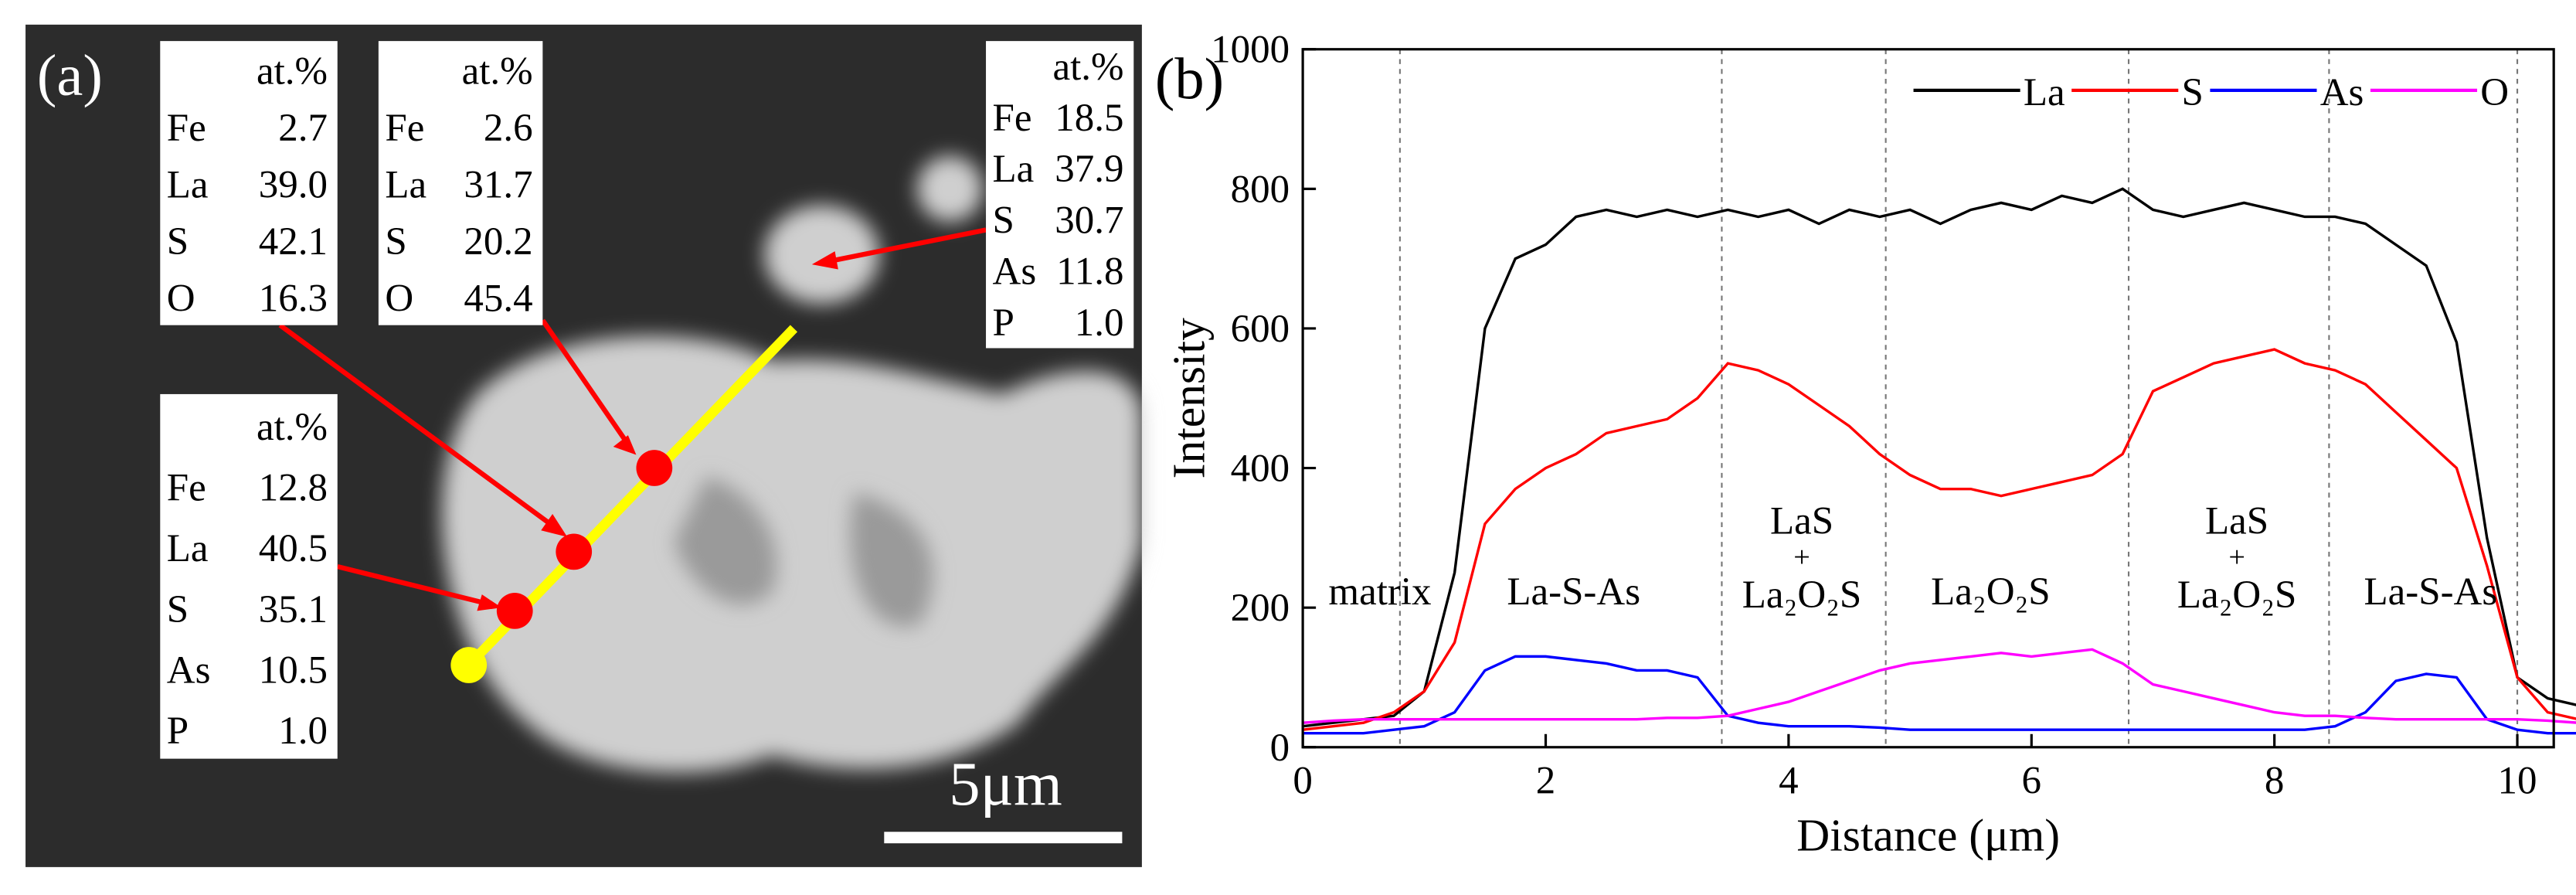 The width and height of the screenshot is (2576, 895). Describe the element at coordinates (2044, 93) in the screenshot. I see `legend-label: La` at that location.